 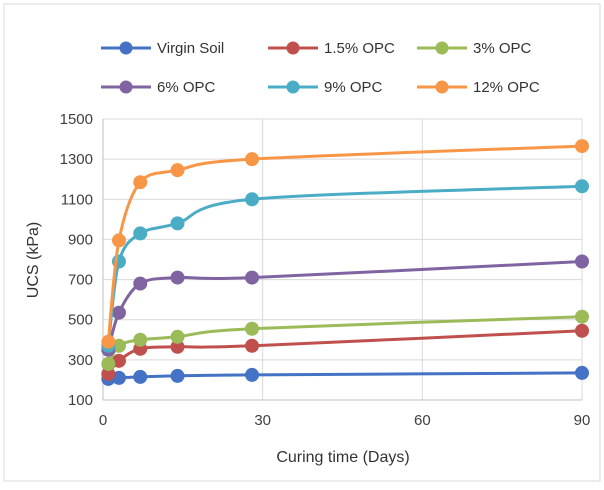 I want to click on y-tick-label: 700, so click(x=80, y=280).